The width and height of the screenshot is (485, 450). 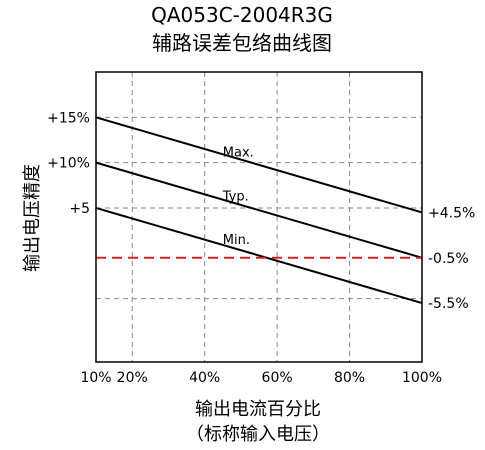 What do you see at coordinates (236, 240) in the screenshot?
I see `series-label: Min.` at bounding box center [236, 240].